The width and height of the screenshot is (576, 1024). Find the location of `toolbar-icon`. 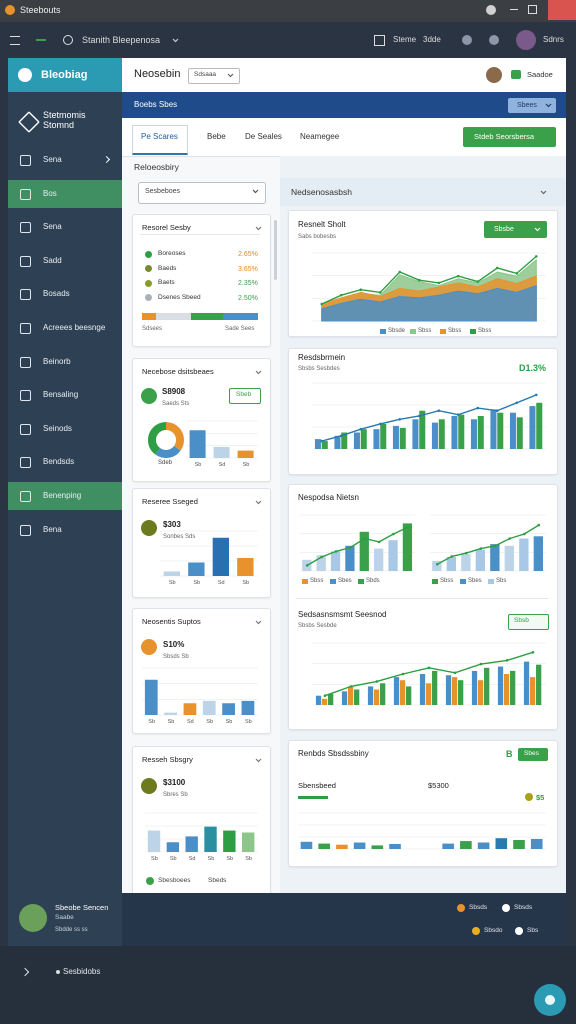

toolbar-icon is located at coordinates (379, 40).